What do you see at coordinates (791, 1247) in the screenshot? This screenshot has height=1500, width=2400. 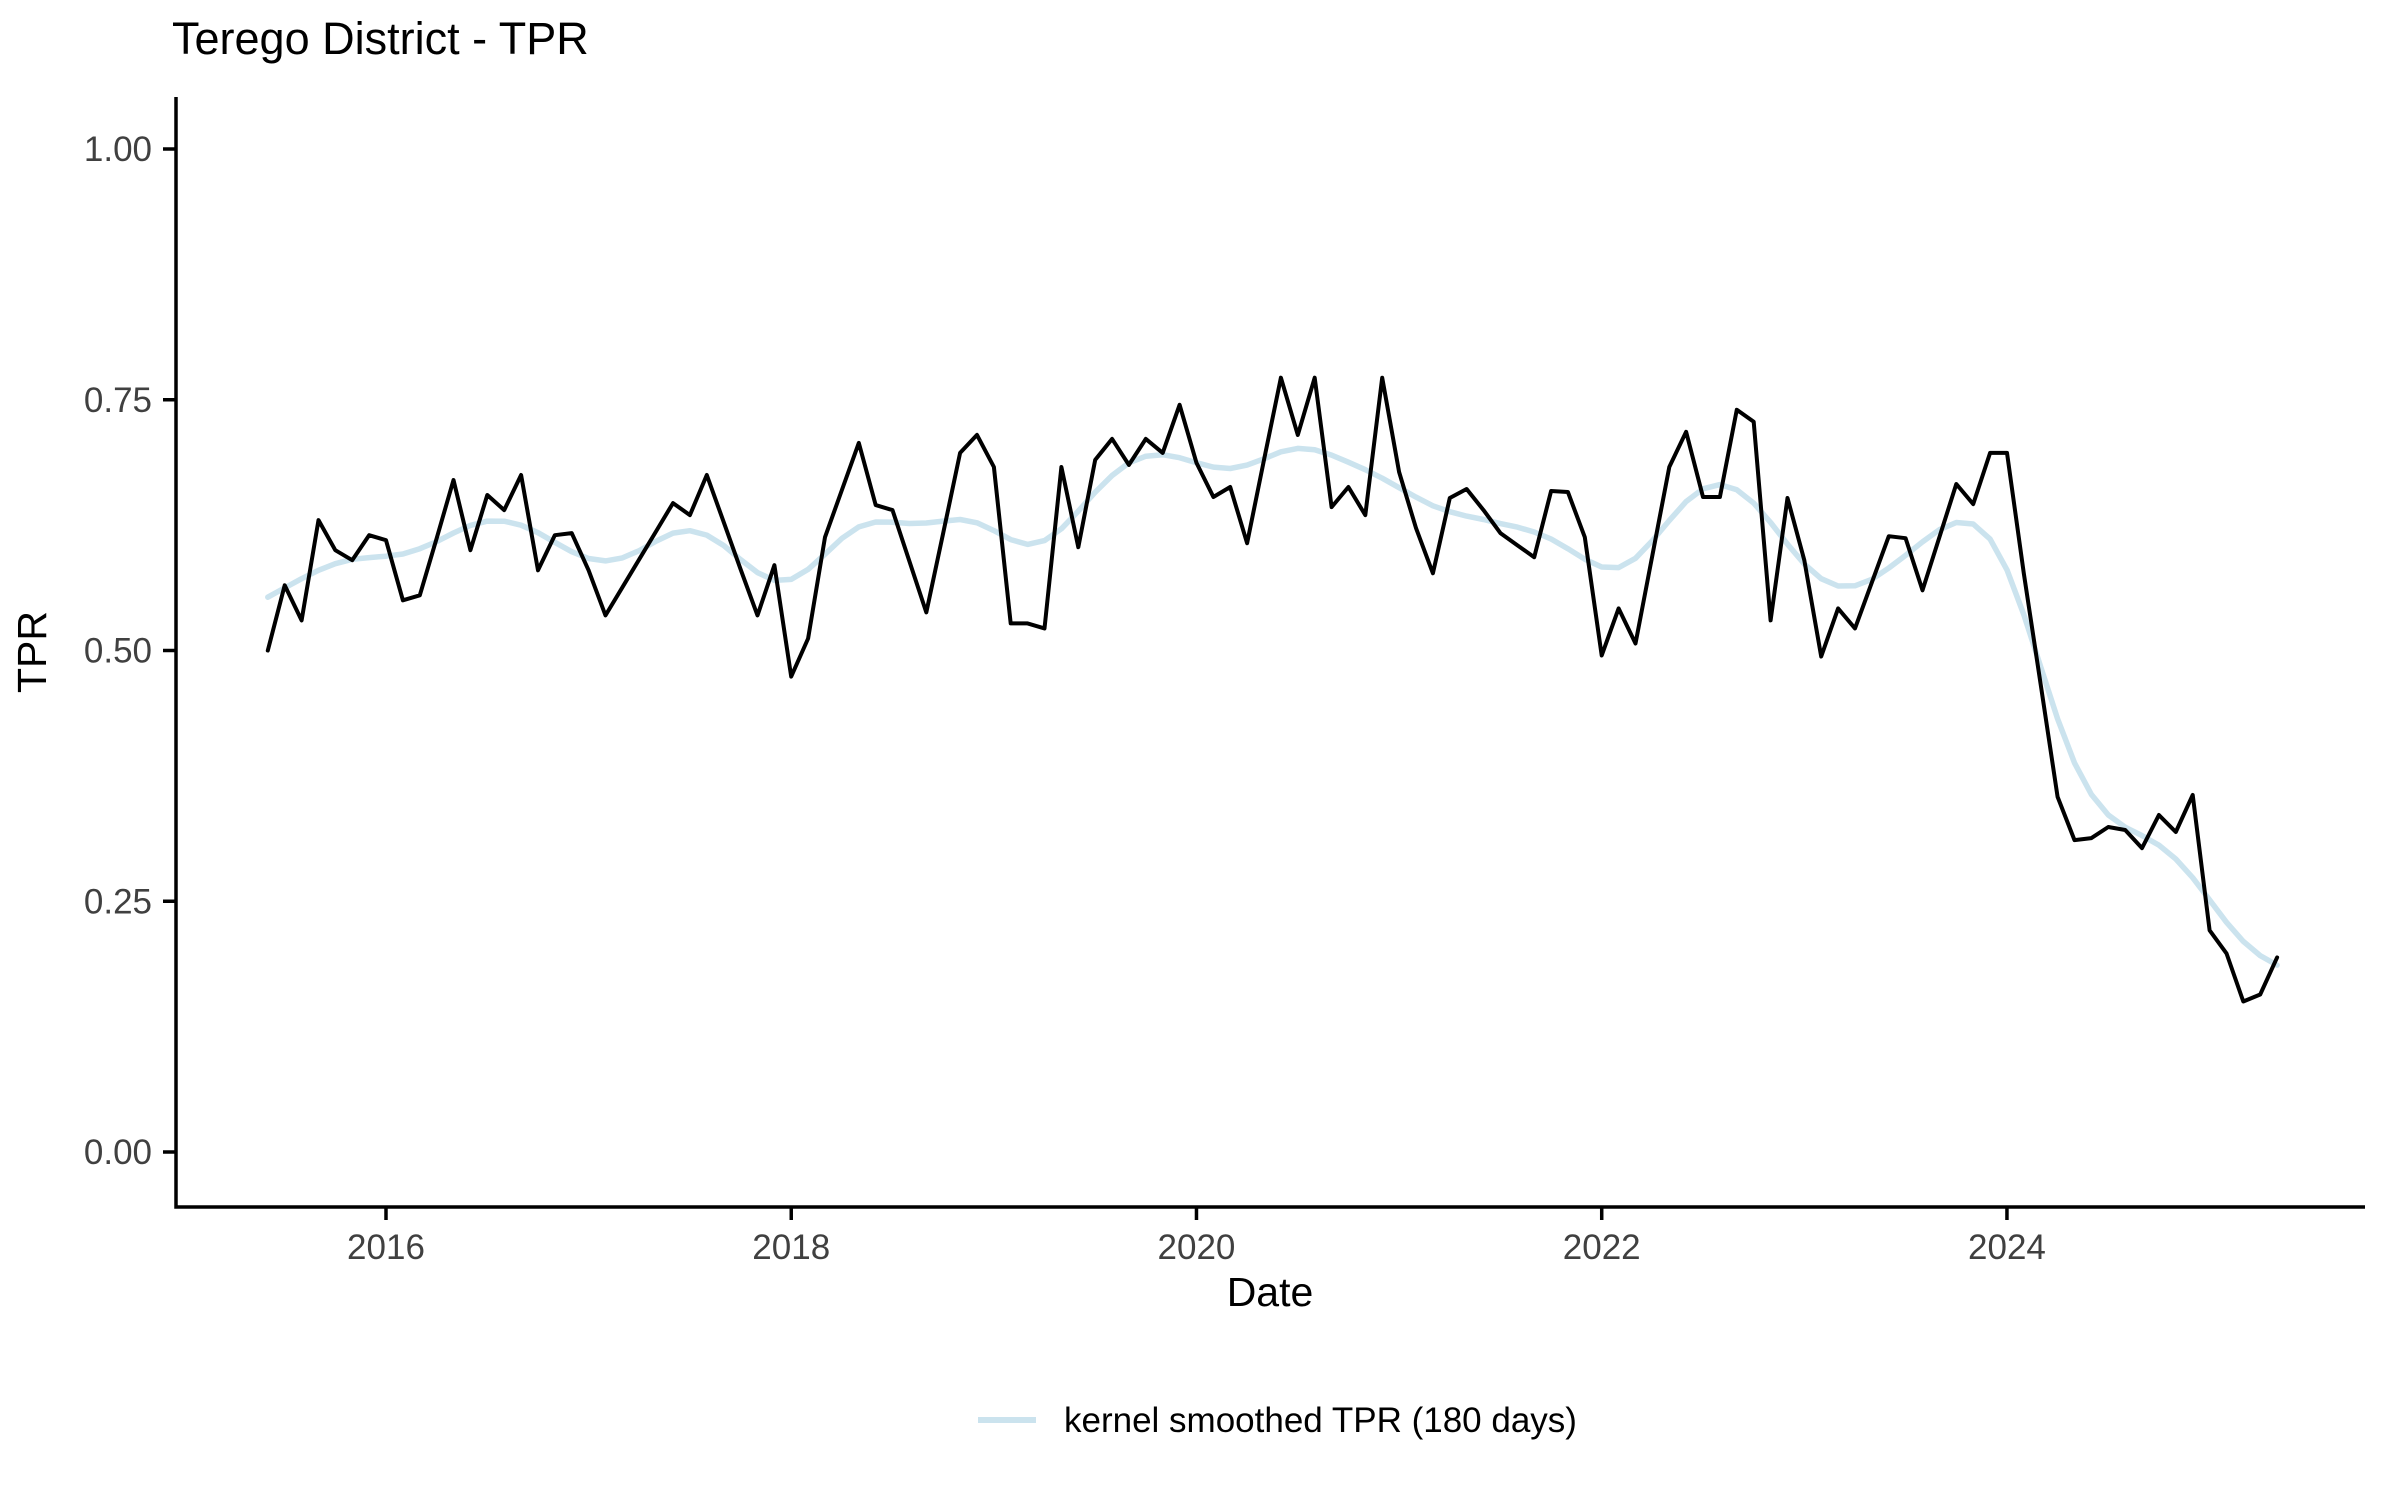 I see `x-tick-label: 2018` at bounding box center [791, 1247].